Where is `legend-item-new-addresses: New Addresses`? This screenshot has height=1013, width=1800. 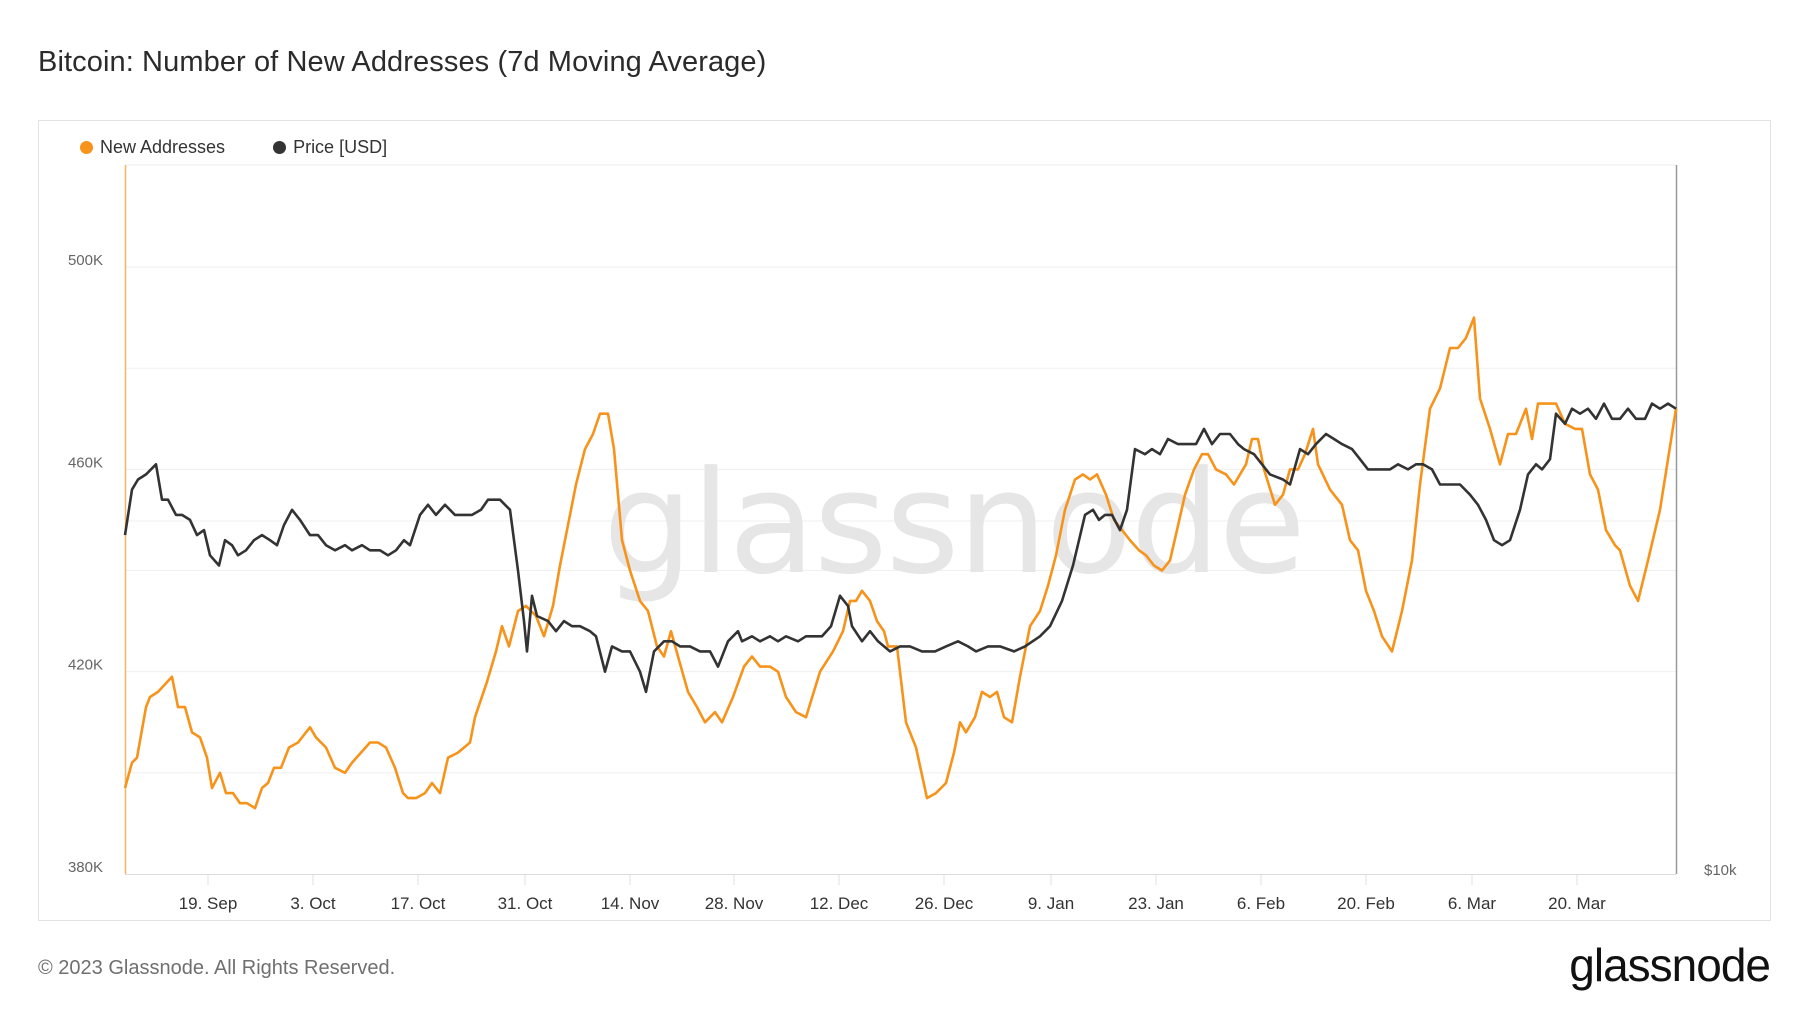
legend-item-new-addresses: New Addresses is located at coordinates (152, 147).